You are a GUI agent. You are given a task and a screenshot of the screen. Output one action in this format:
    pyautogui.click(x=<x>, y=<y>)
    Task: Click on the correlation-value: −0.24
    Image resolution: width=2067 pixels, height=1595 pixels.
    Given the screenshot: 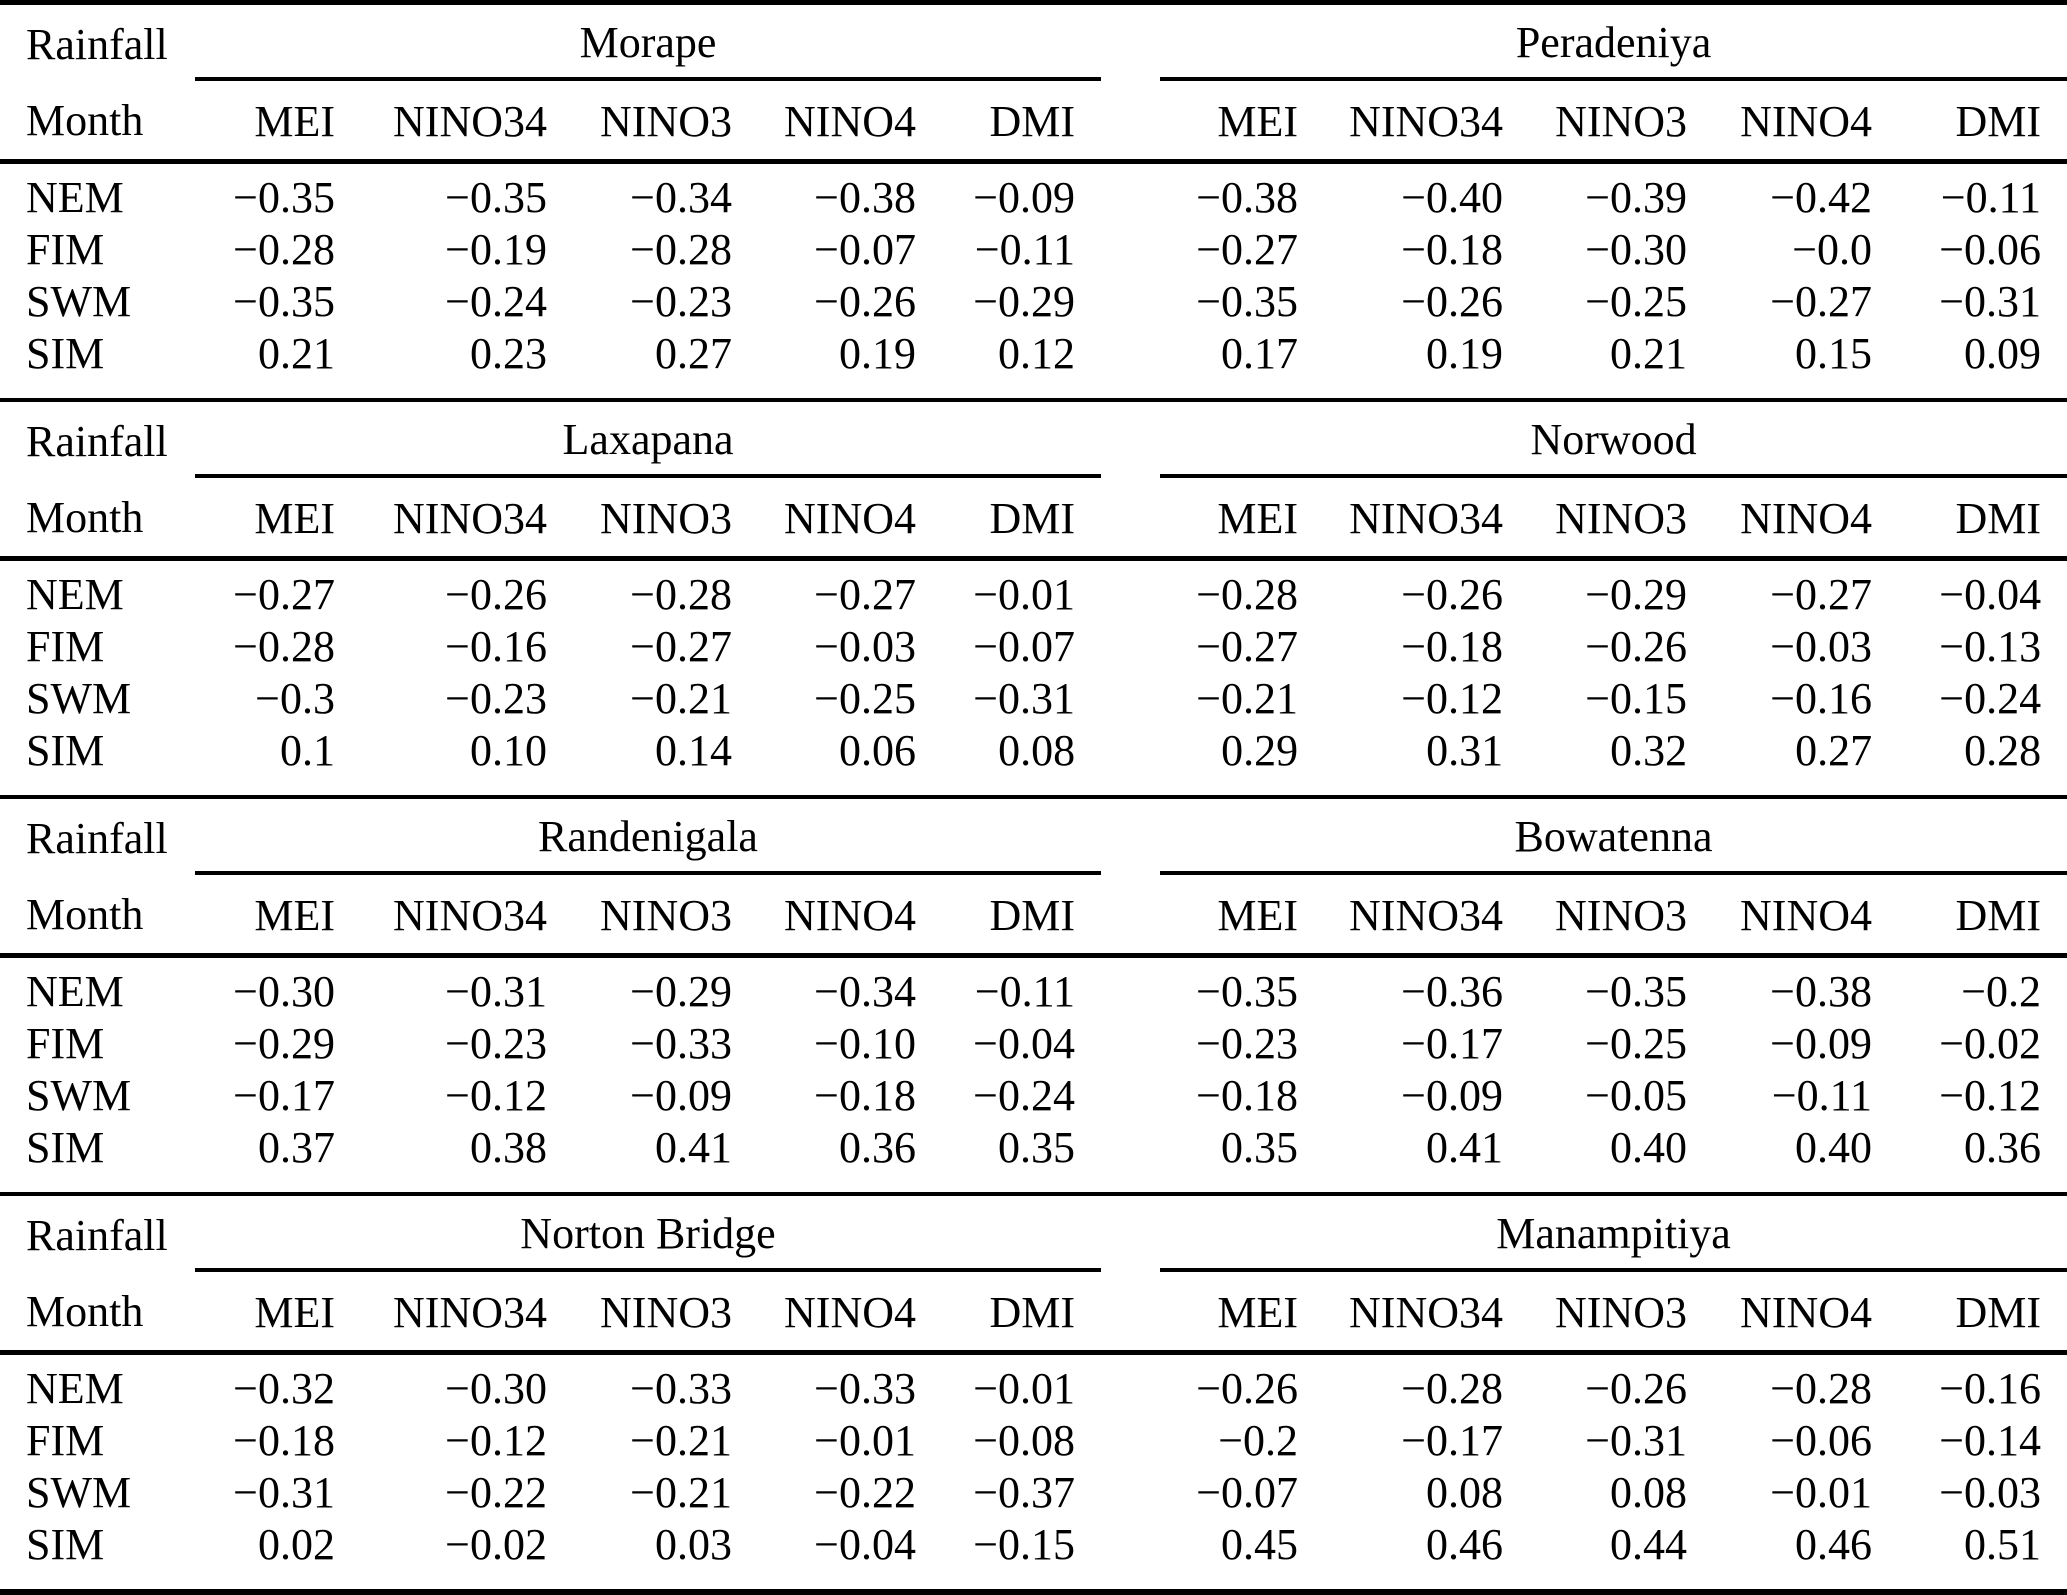 What is the action you would take?
    pyautogui.click(x=1024, y=1095)
    